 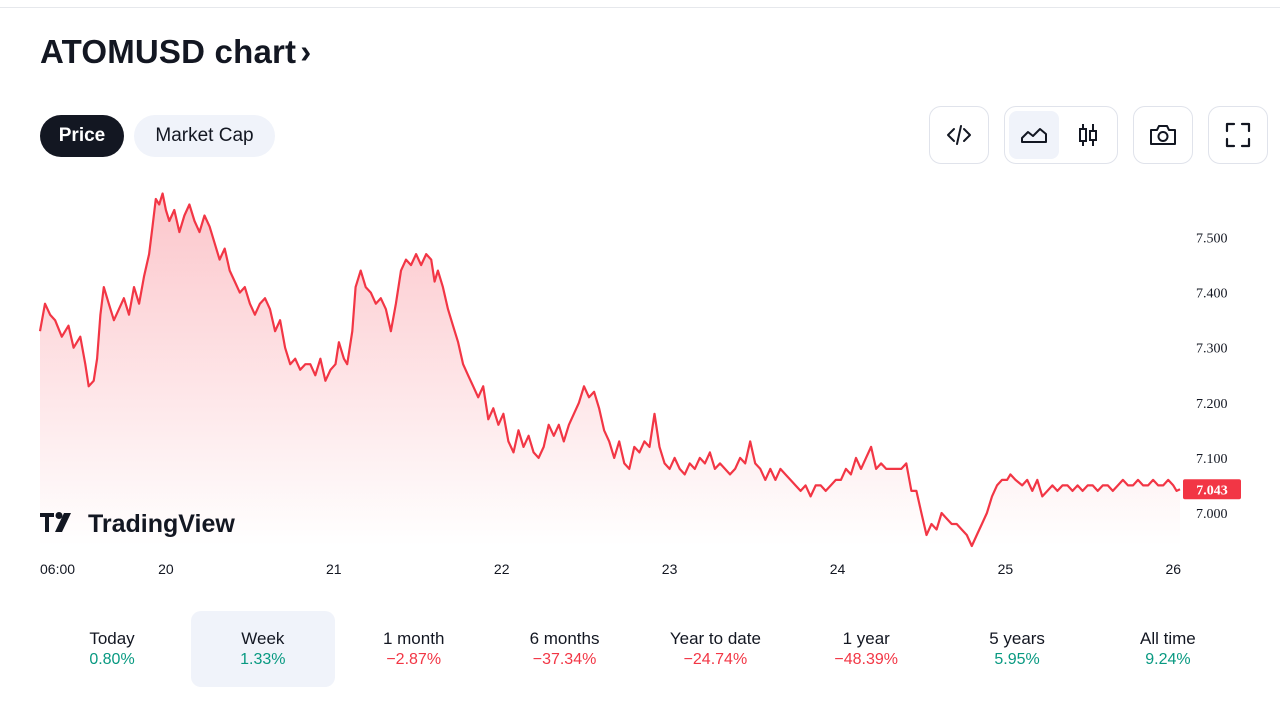 I want to click on last-price-marker: 7.043, so click(x=1212, y=489).